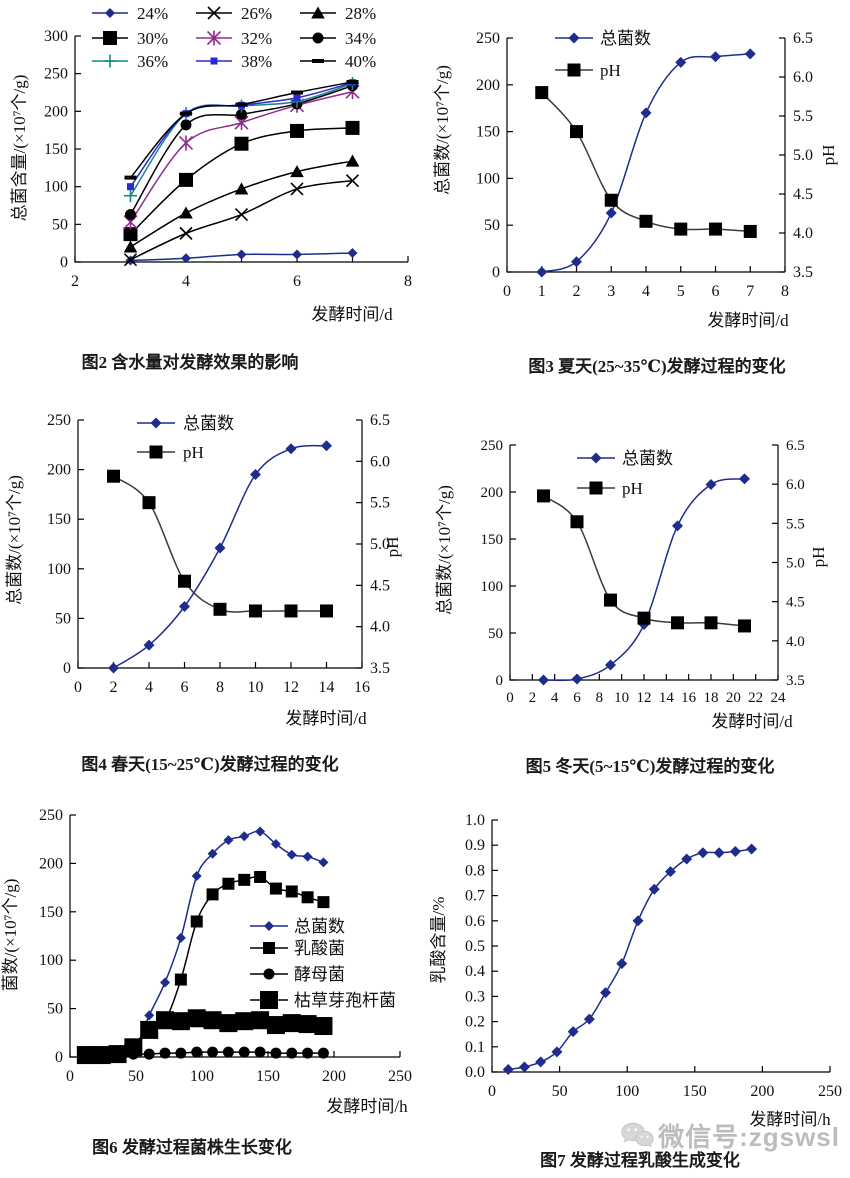 This screenshot has width=850, height=1178. I want to click on svg-text: 3, so click(611, 291).